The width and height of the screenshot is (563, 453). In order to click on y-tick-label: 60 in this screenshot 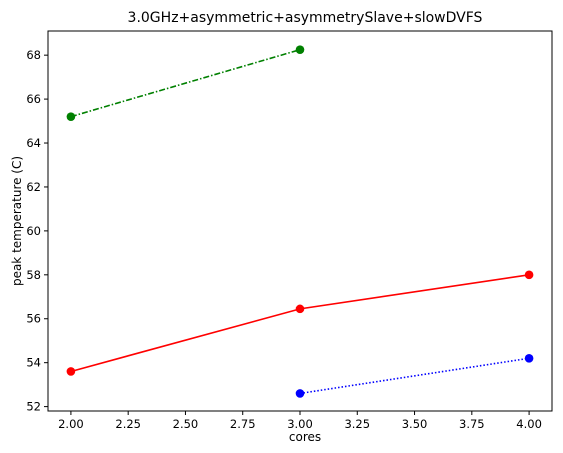, I will do `click(33, 231)`.